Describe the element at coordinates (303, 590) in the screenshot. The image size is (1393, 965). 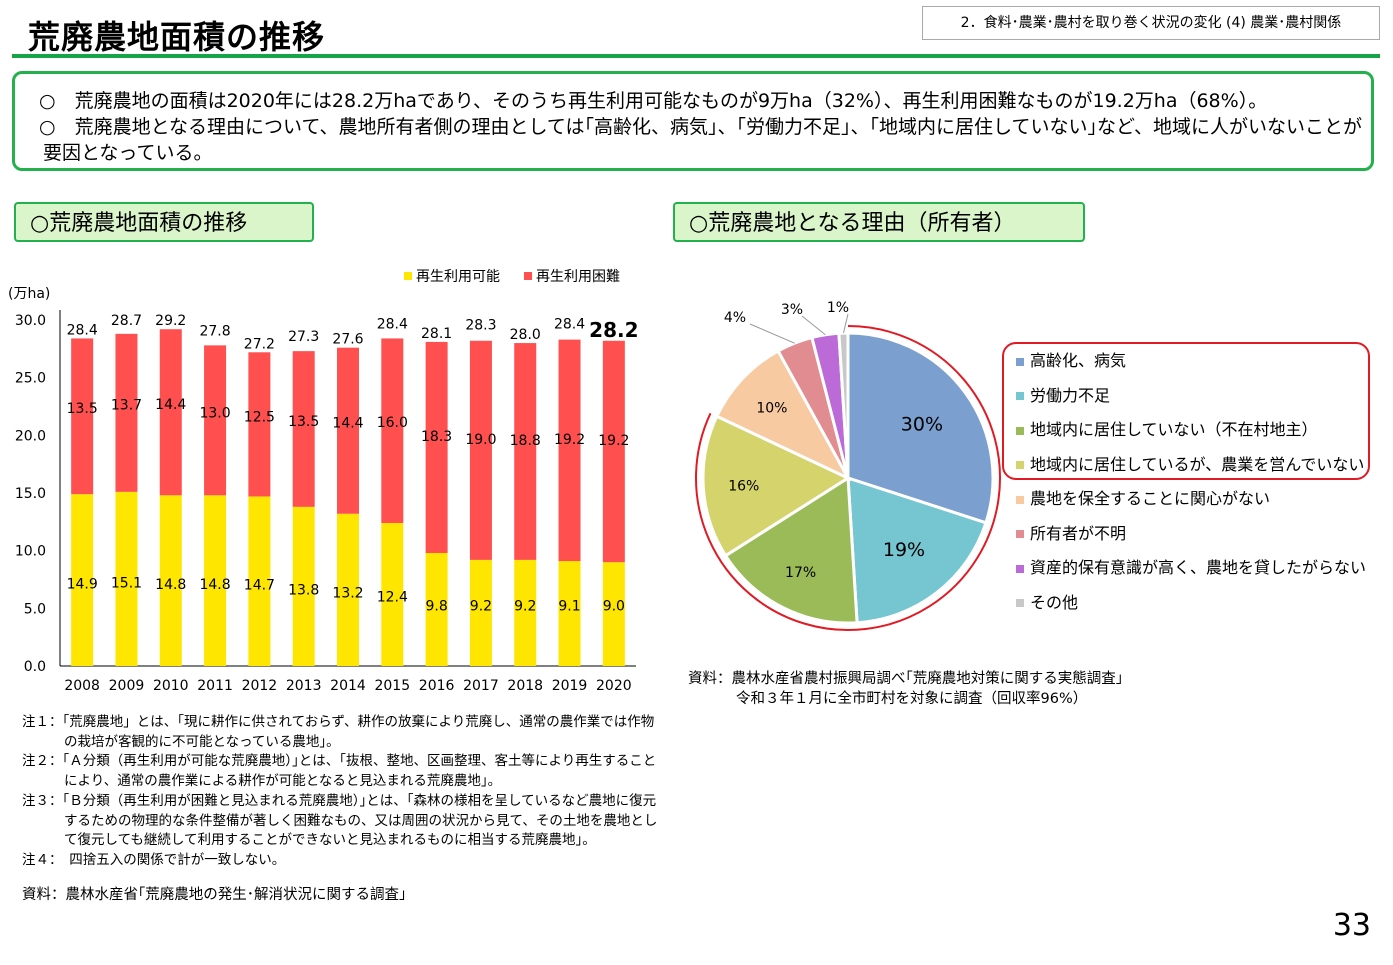
I see `data-label: 13.8` at that location.